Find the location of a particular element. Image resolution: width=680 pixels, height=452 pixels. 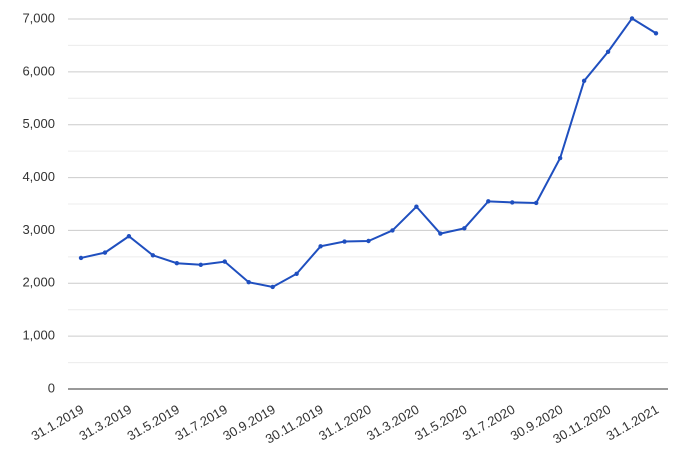

x-tick-label: 31.5.2020 is located at coordinates (441, 423).